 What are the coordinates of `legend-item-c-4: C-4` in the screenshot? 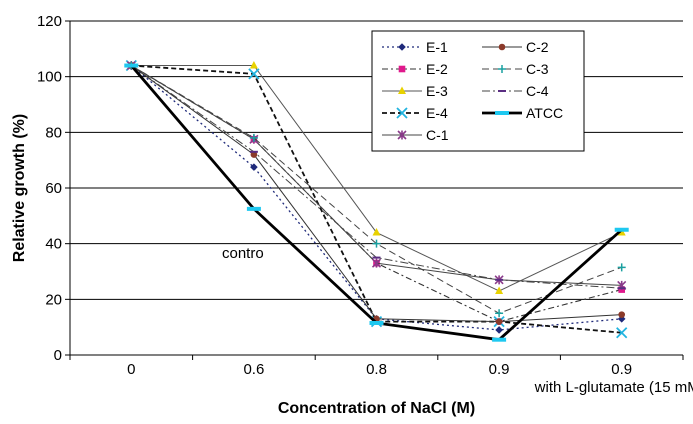 It's located at (515, 91).